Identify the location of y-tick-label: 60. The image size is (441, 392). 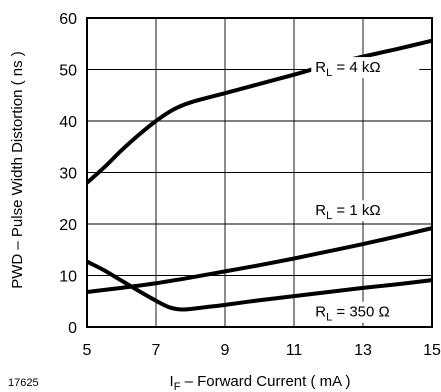
(68, 19).